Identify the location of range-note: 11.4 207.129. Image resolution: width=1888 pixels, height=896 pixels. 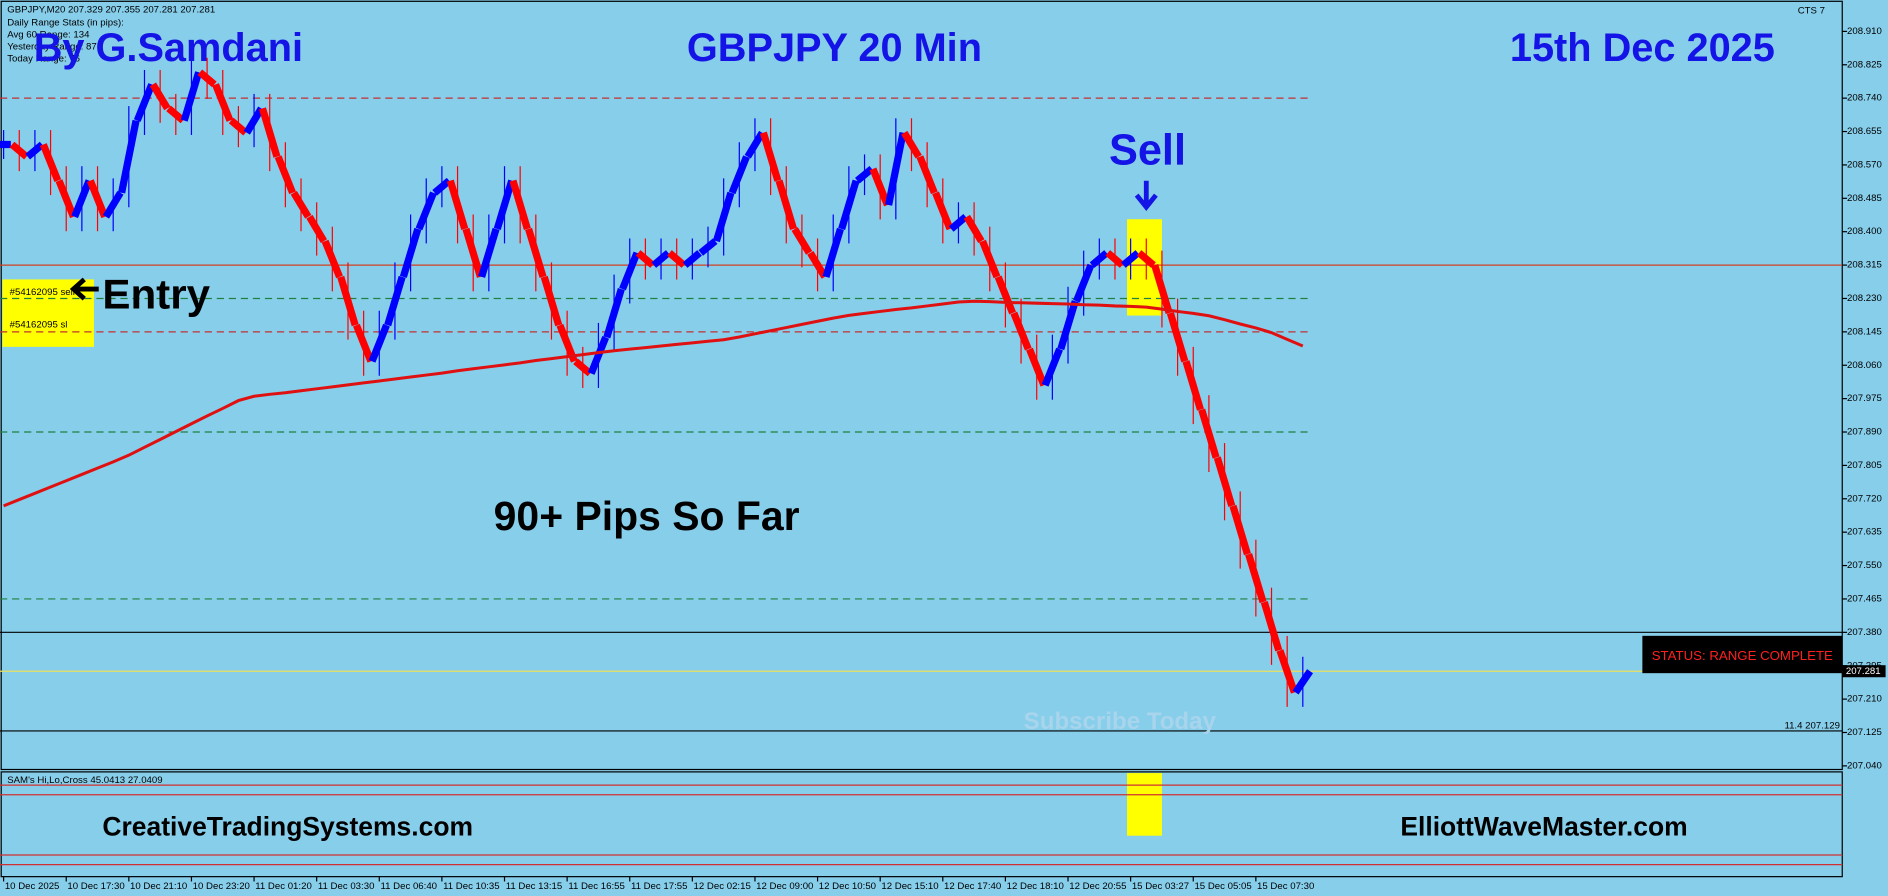
(1811, 726).